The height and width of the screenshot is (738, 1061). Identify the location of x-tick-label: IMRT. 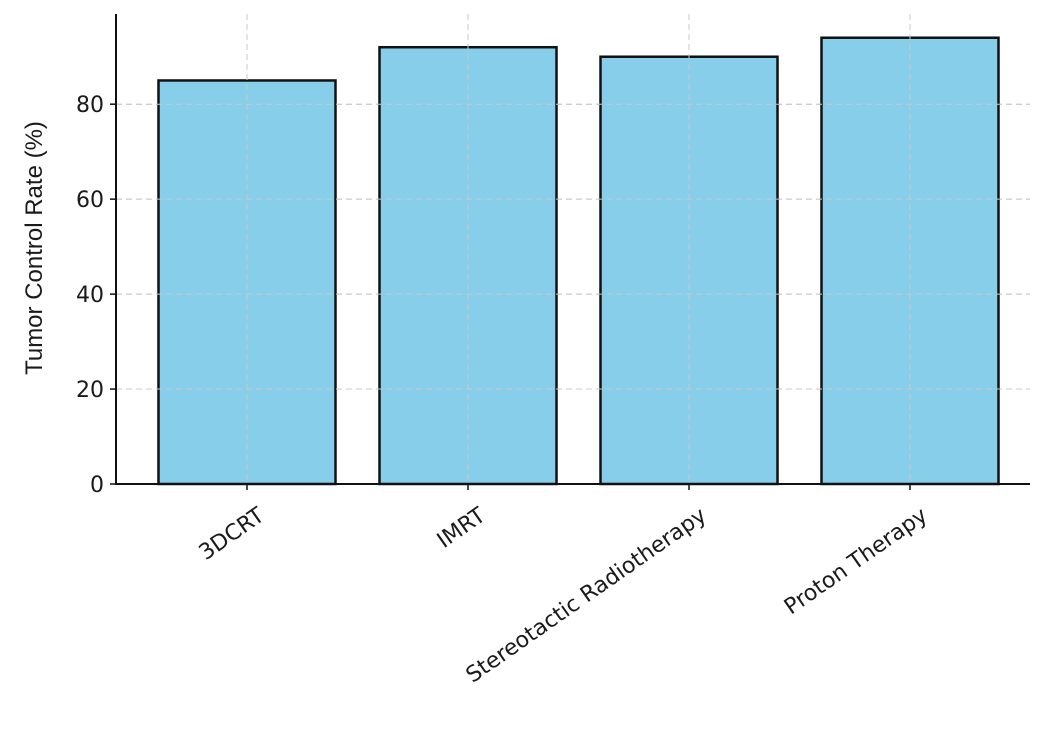
(462, 528).